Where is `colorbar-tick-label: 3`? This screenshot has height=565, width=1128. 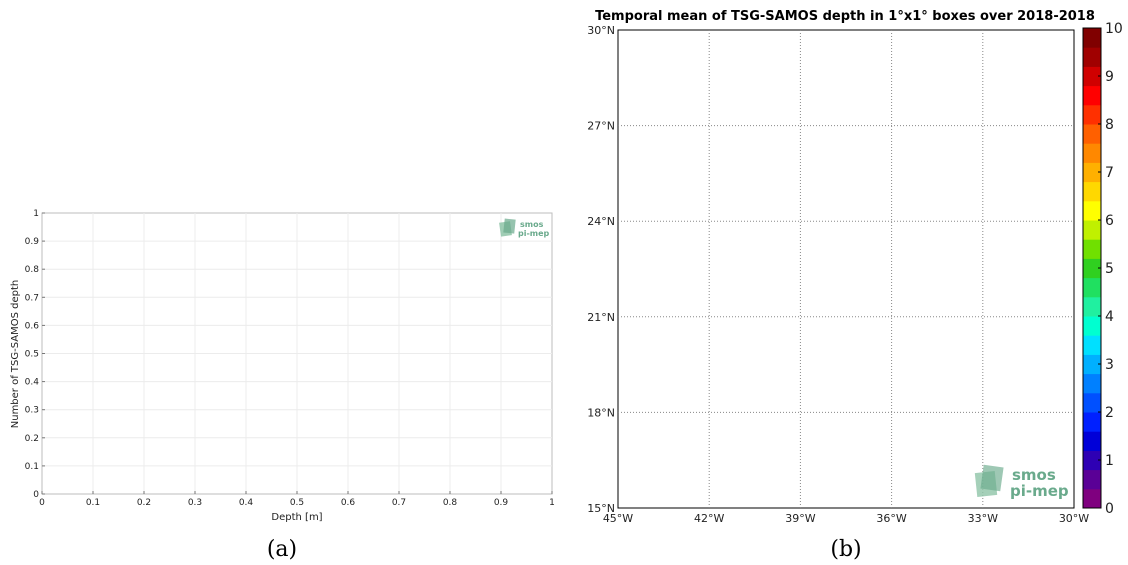 colorbar-tick-label: 3 is located at coordinates (1109, 365).